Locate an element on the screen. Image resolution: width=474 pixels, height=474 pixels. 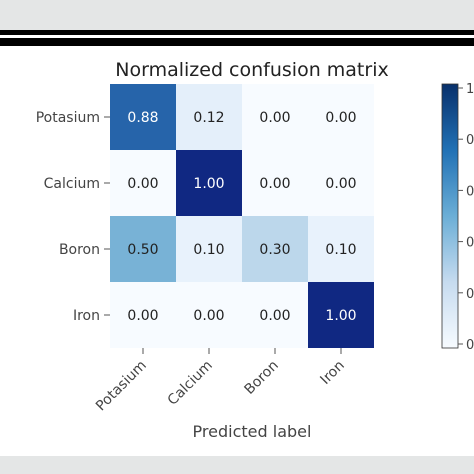
x-tick-label: Potasium is located at coordinates (121, 386).